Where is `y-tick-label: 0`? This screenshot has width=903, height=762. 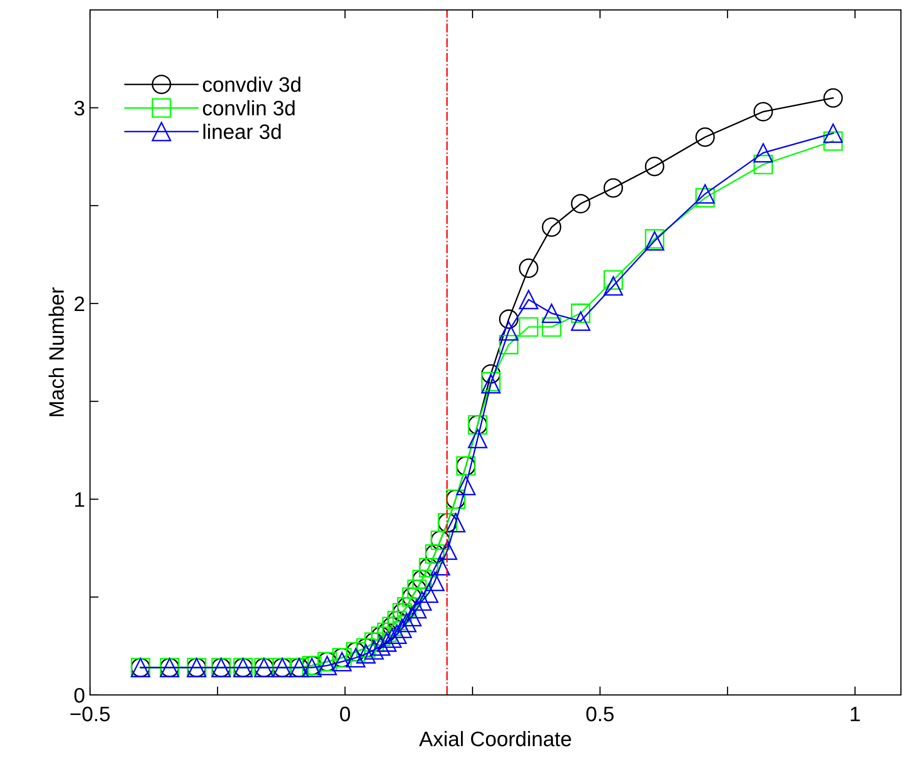 y-tick-label: 0 is located at coordinates (79, 695).